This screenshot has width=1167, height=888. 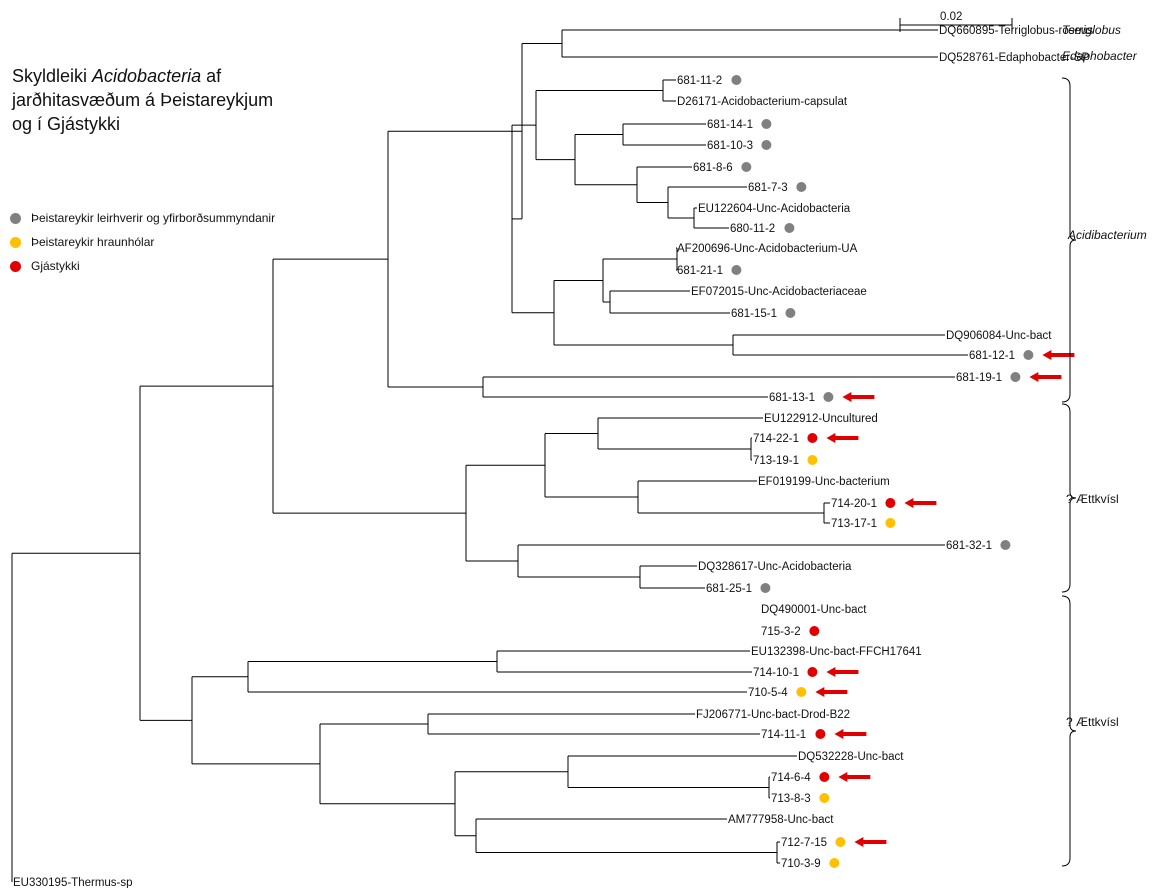 I want to click on leaf-label: 681-19-1, so click(x=979, y=378).